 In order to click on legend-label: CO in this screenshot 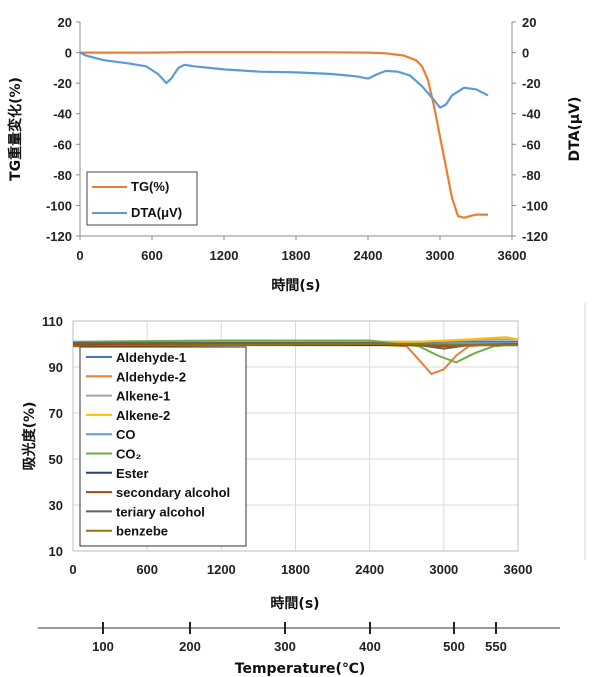, I will do `click(126, 434)`.